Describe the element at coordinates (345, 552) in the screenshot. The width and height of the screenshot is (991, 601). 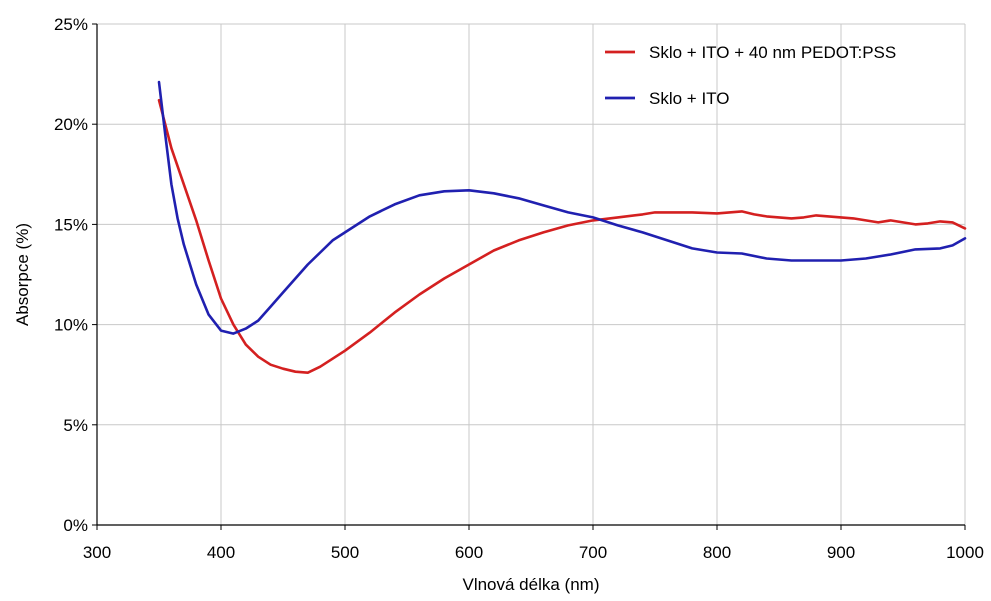
I see `x-tick-label: 500` at that location.